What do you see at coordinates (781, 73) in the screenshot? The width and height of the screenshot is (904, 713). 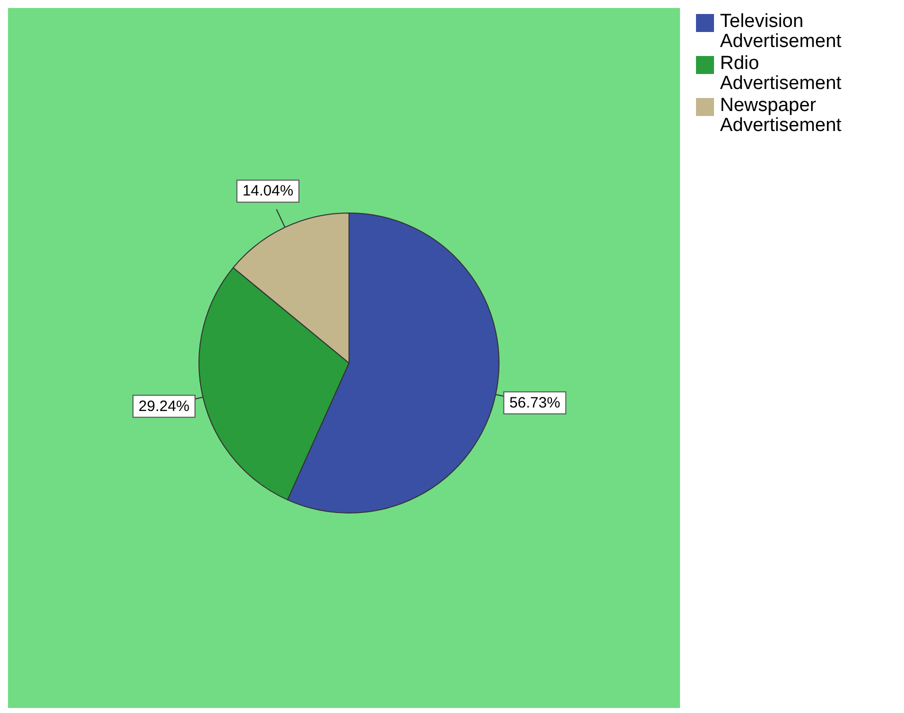 I see `legend-label: Rdio Advertisement` at bounding box center [781, 73].